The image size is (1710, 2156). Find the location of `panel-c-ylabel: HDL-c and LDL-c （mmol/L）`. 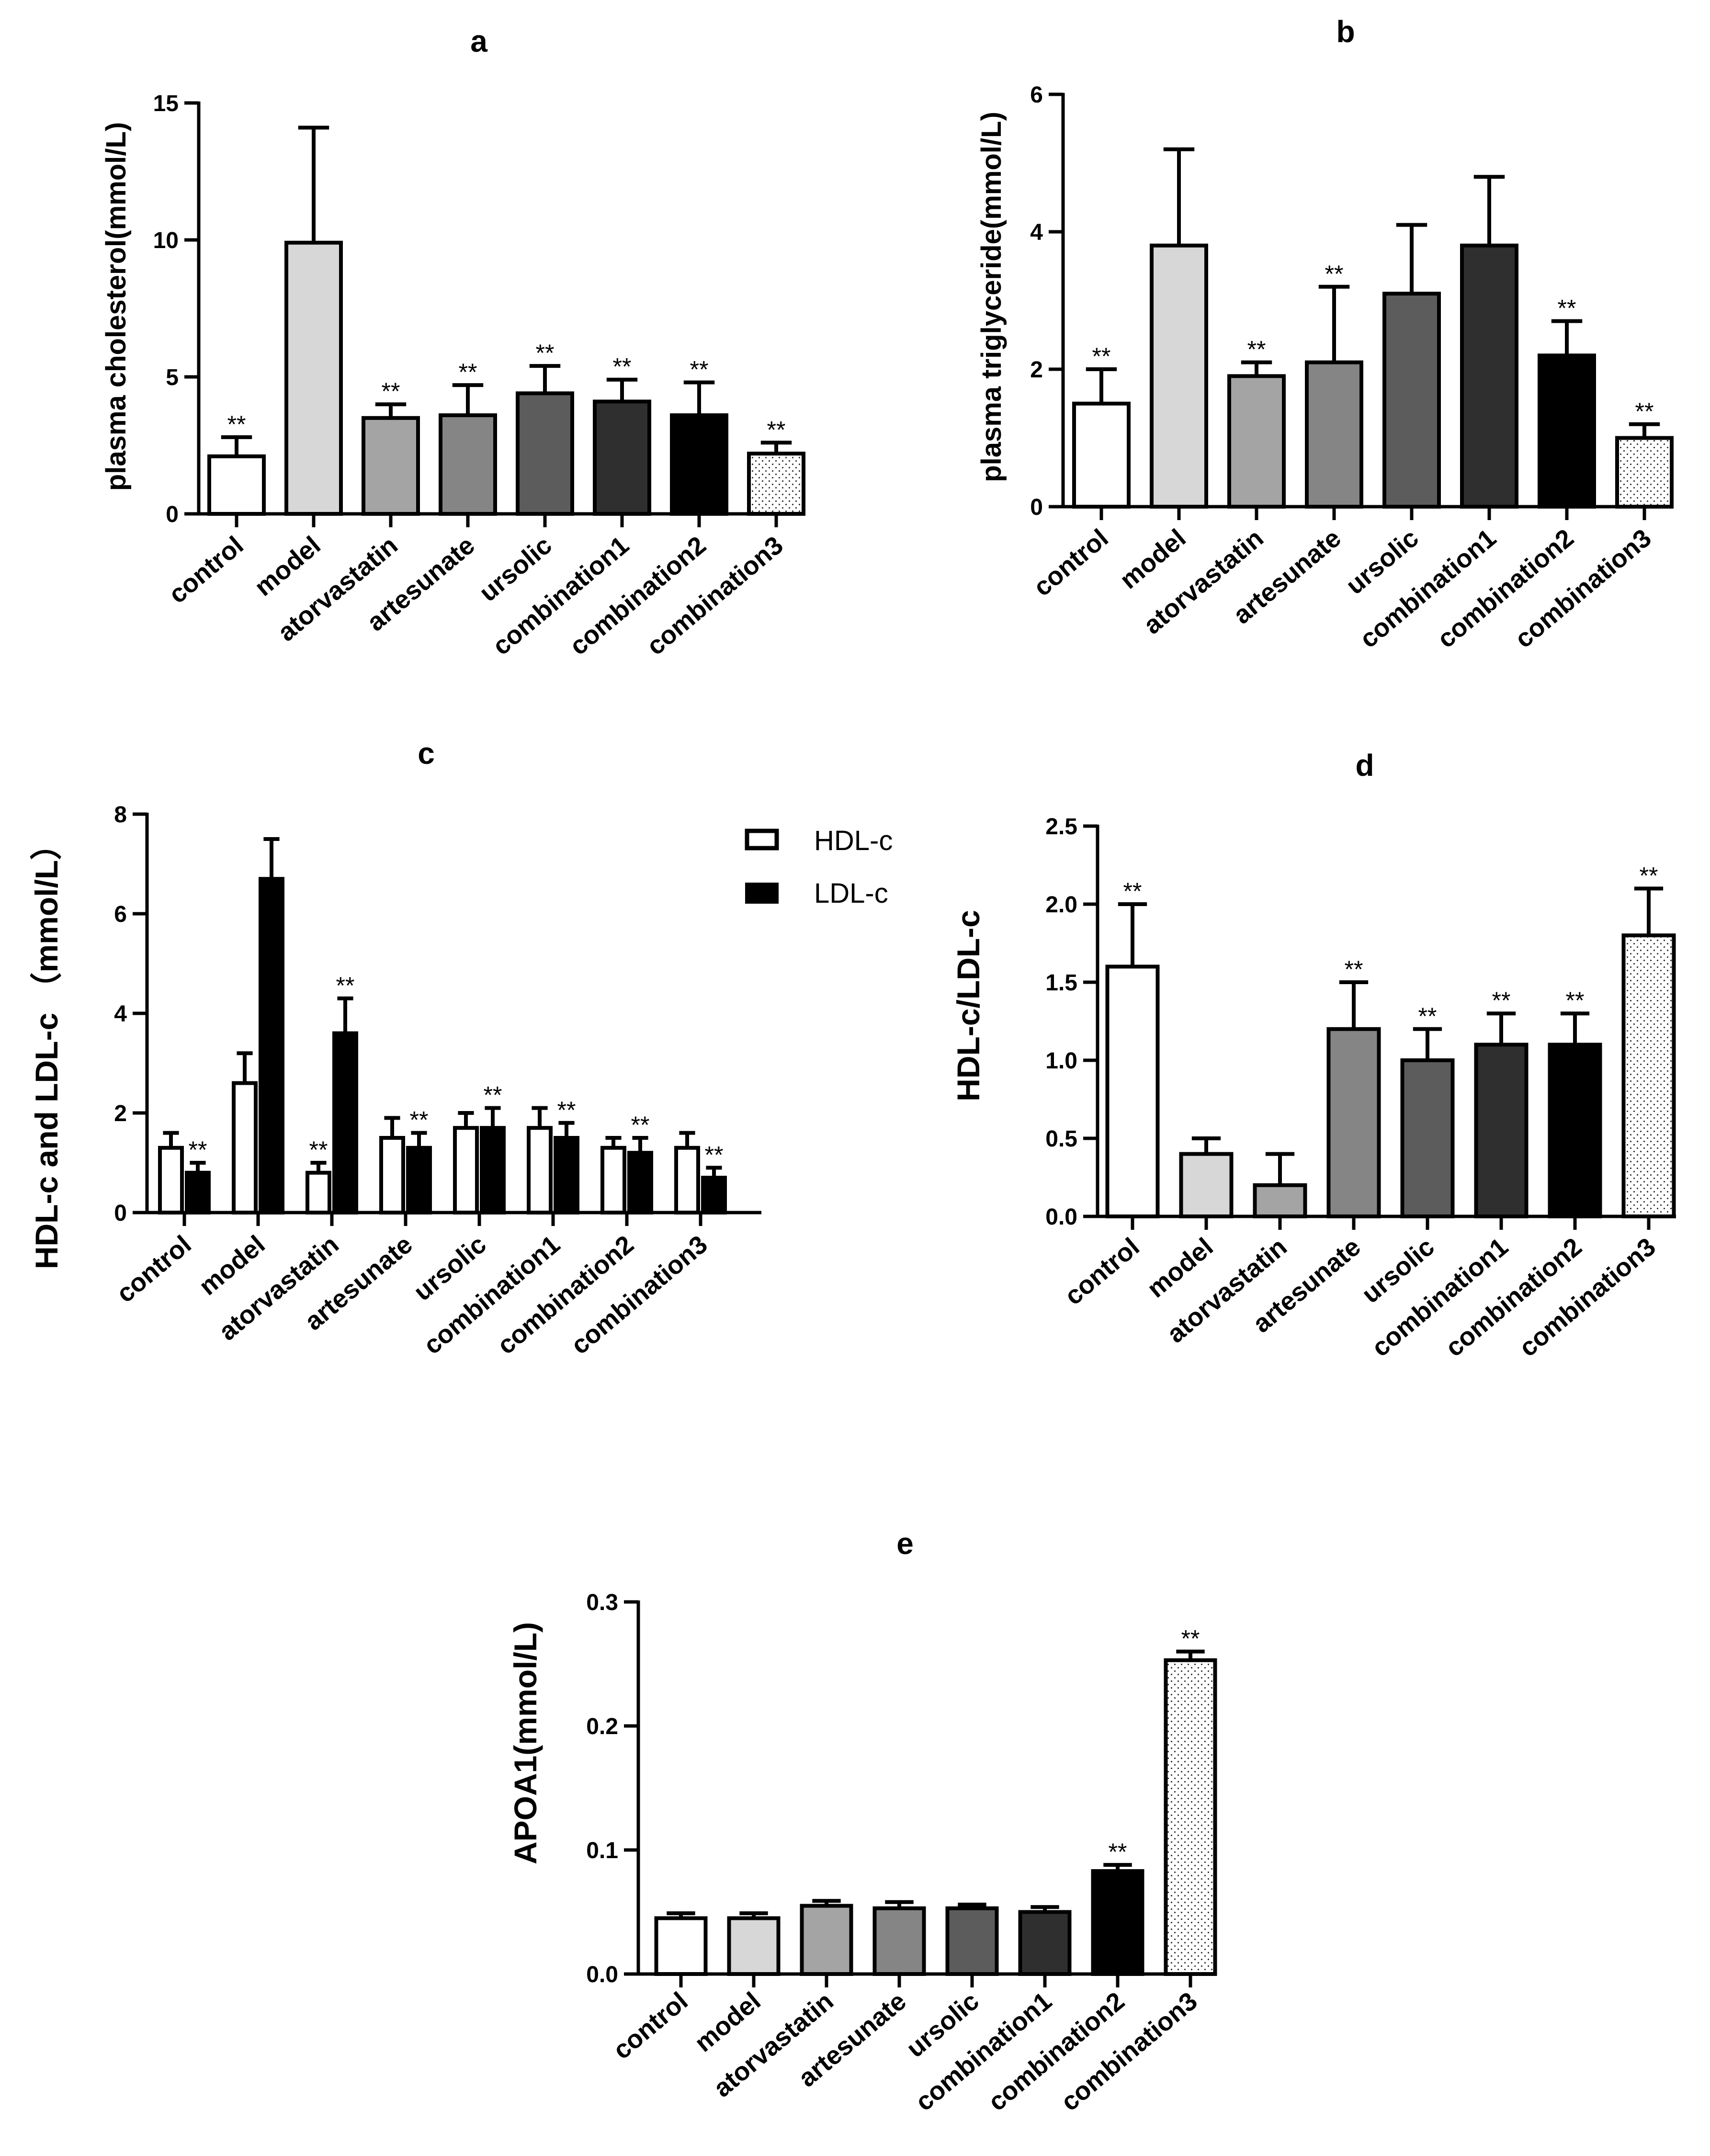

panel-c-ylabel: HDL-c and LDL-c （mmol/L） is located at coordinates (47, 1048).